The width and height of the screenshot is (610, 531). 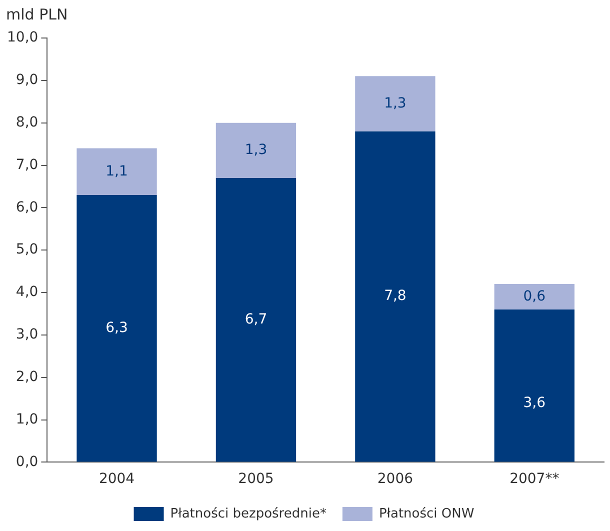 I want to click on legend-label: Płatności bezpośrednie*, so click(x=248, y=514).